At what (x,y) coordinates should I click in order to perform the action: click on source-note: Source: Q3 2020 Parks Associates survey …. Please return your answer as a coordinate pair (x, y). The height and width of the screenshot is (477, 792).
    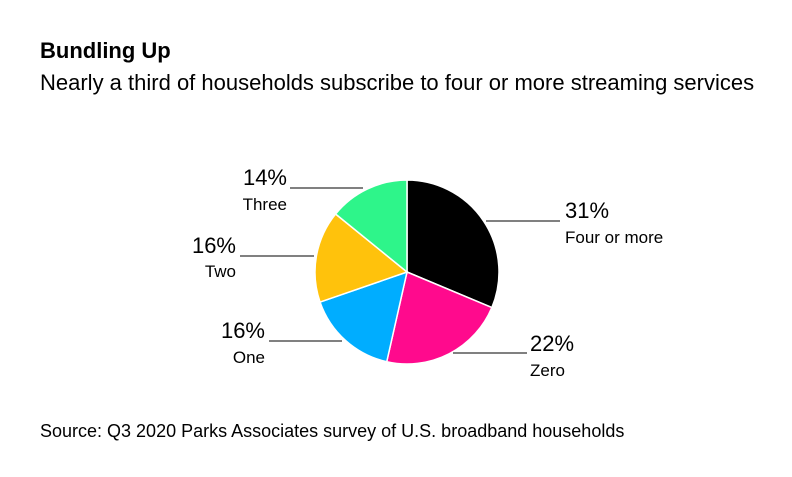
    Looking at the image, I should click on (332, 431).